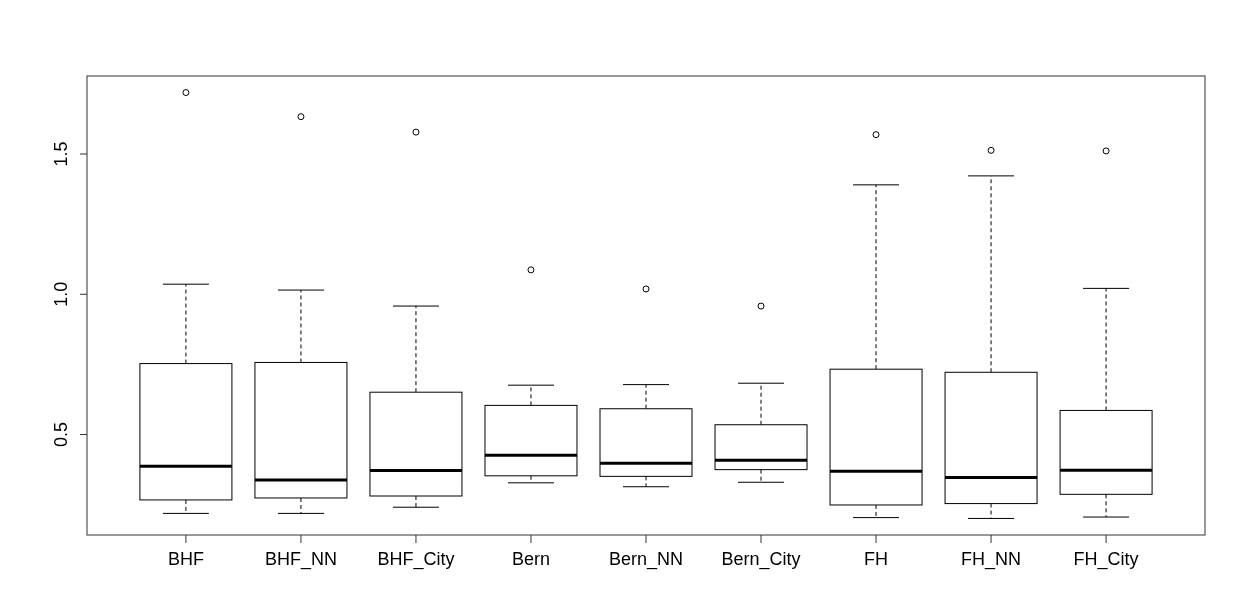 This screenshot has width=1253, height=614. Describe the element at coordinates (1106, 559) in the screenshot. I see `x-tick-label: FH_City` at that location.